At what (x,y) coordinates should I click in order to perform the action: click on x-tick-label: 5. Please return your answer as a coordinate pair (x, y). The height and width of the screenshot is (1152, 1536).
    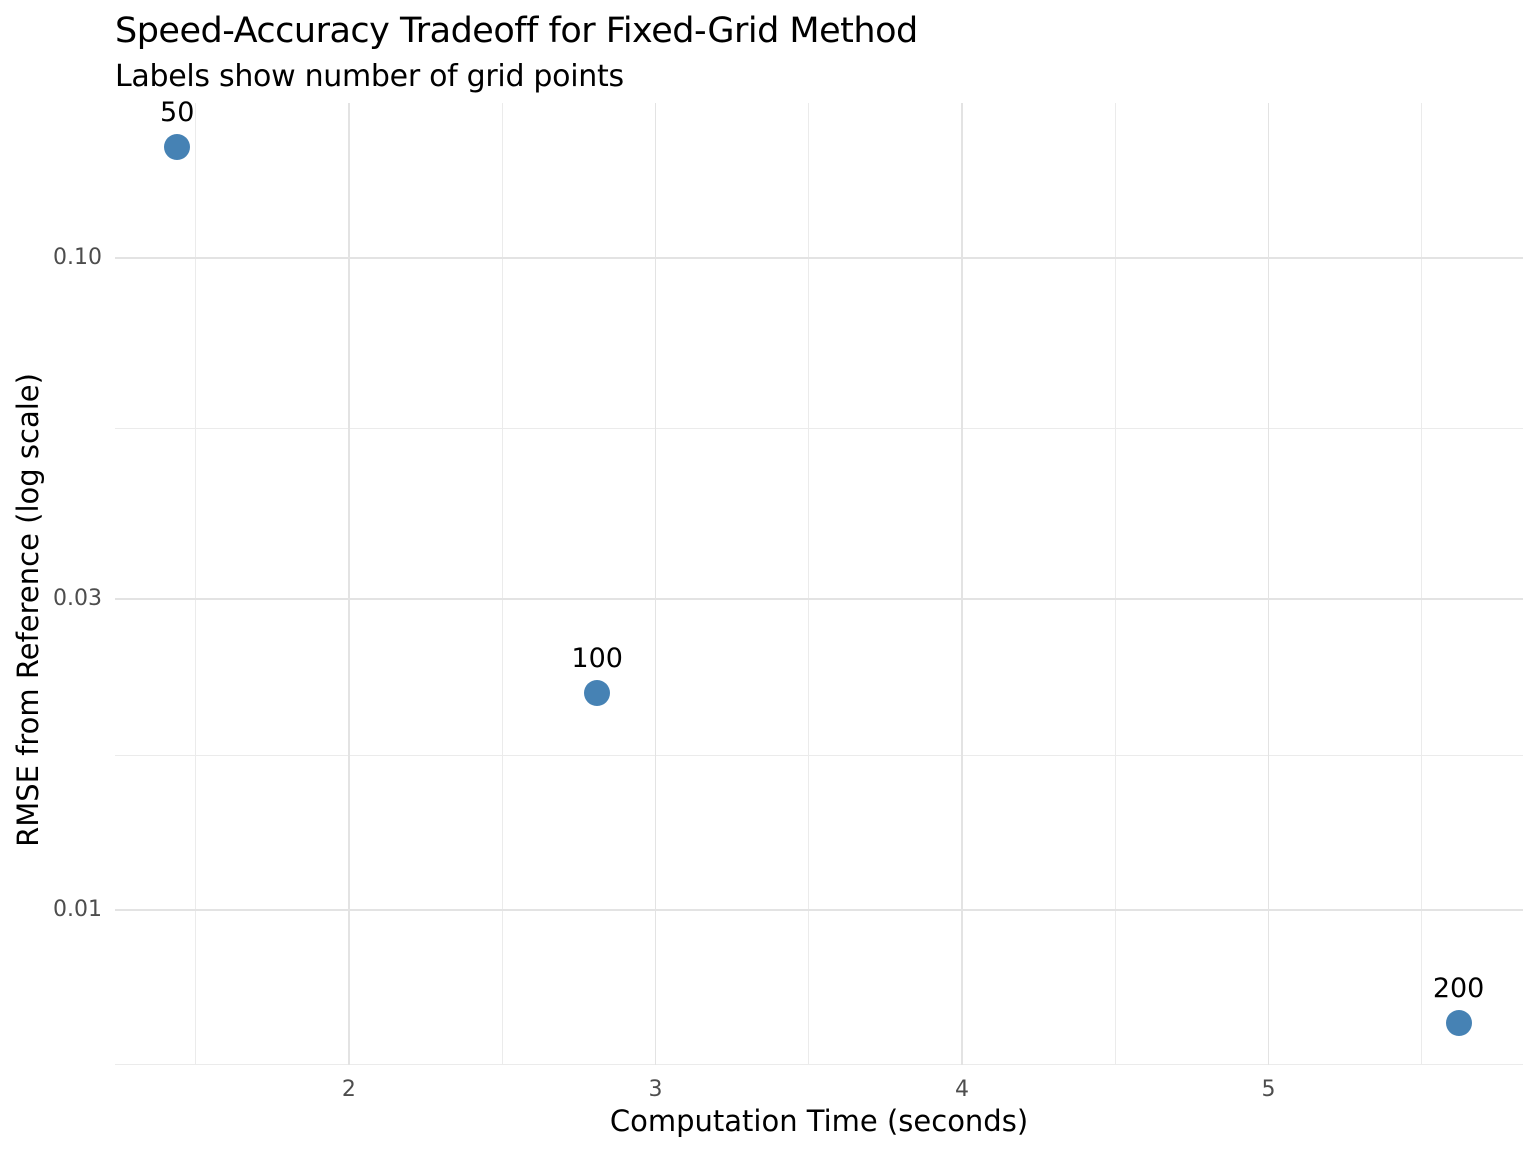
    Looking at the image, I should click on (1268, 1089).